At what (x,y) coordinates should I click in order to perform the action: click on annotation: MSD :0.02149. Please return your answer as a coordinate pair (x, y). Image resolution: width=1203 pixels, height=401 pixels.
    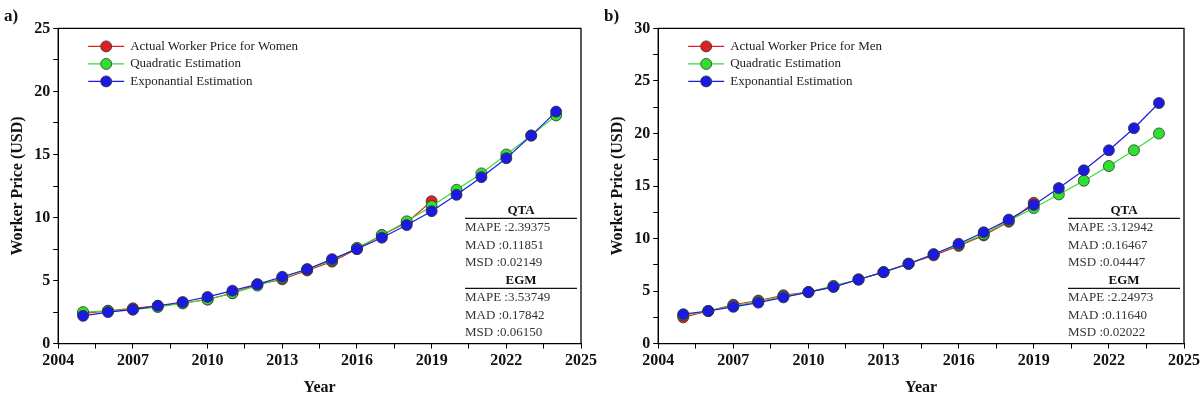
    Looking at the image, I should click on (504, 262).